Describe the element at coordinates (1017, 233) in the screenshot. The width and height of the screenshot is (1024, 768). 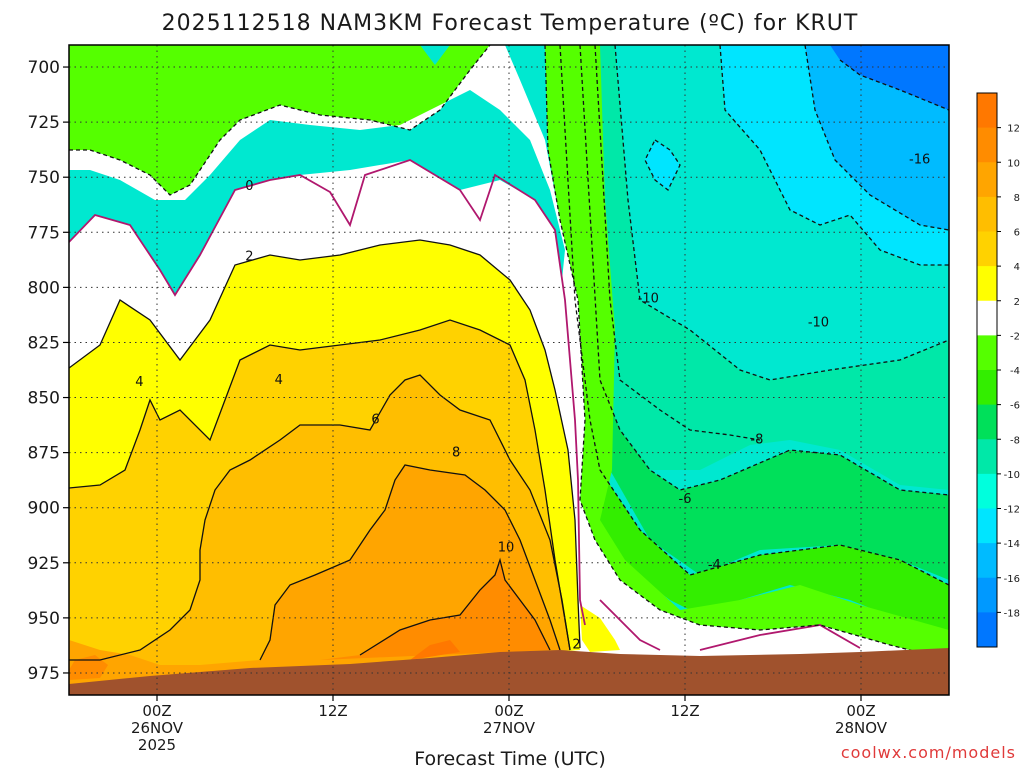
I see `colorbar-label: 6` at that location.